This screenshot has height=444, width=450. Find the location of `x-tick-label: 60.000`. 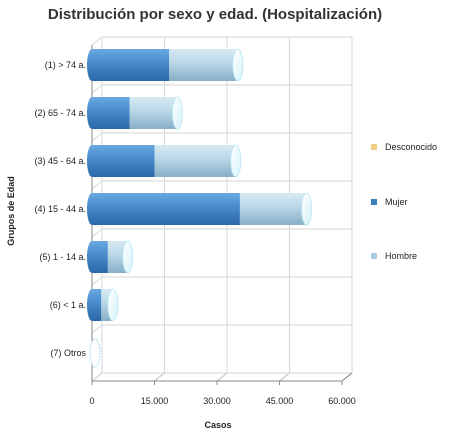

x-tick-label: 60.000 is located at coordinates (342, 401).